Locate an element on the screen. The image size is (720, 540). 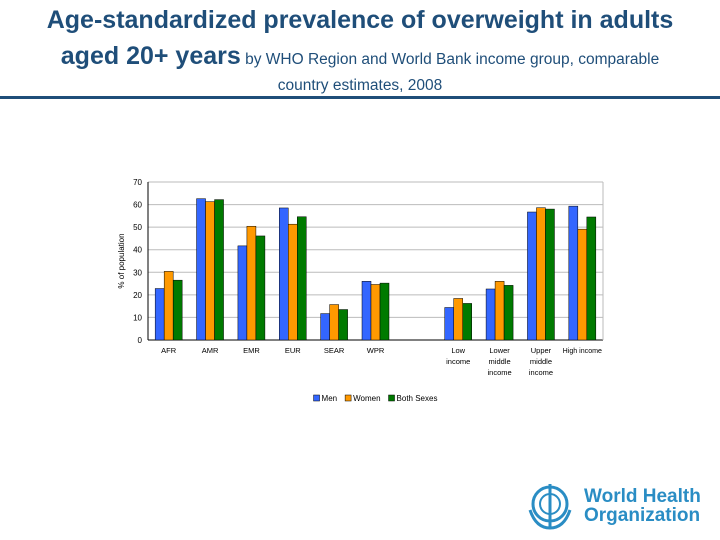
logo-line1: World Health is located at coordinates (642, 496).